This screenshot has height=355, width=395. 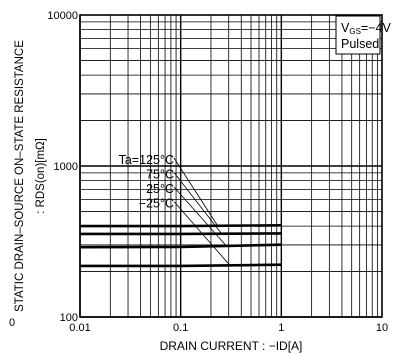 What do you see at coordinates (360, 44) in the screenshot?
I see `conditions-pulsed: Pulsed` at bounding box center [360, 44].